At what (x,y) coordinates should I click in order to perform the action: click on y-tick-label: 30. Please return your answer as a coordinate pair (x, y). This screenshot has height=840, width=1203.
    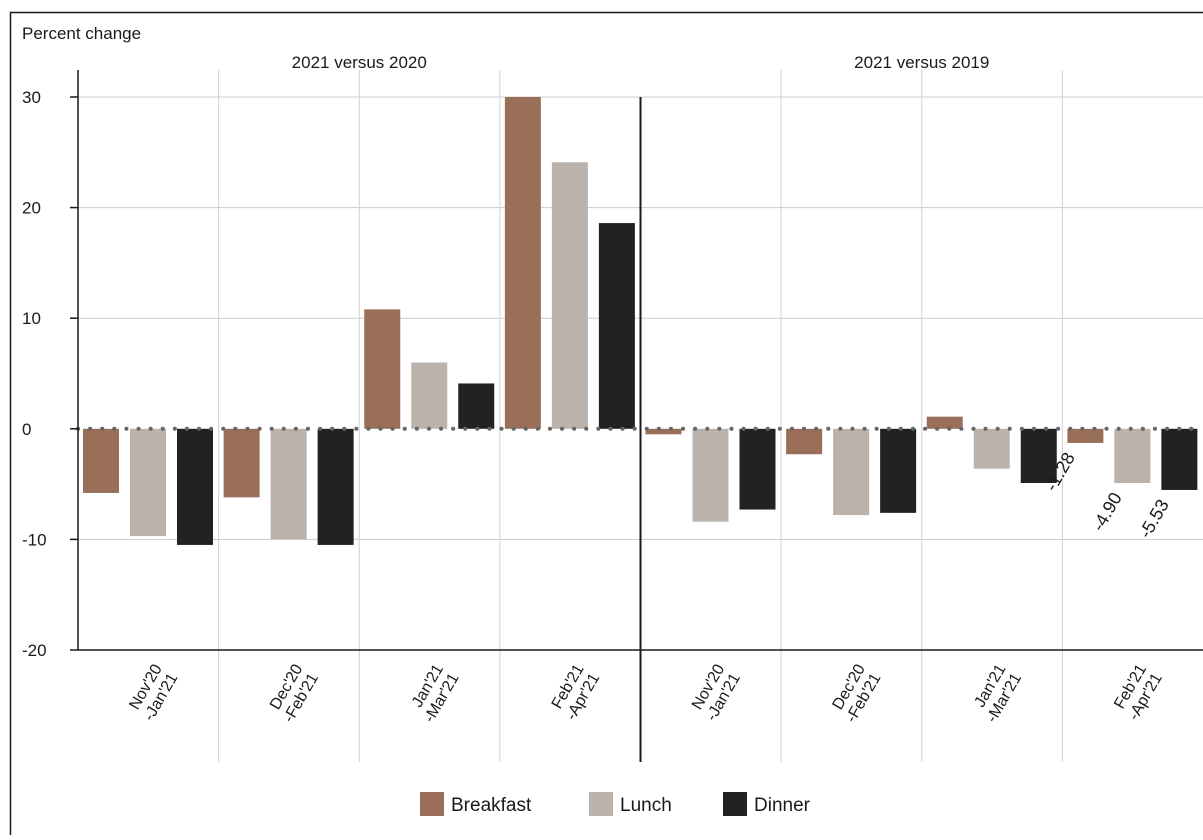
    Looking at the image, I should click on (31, 97).